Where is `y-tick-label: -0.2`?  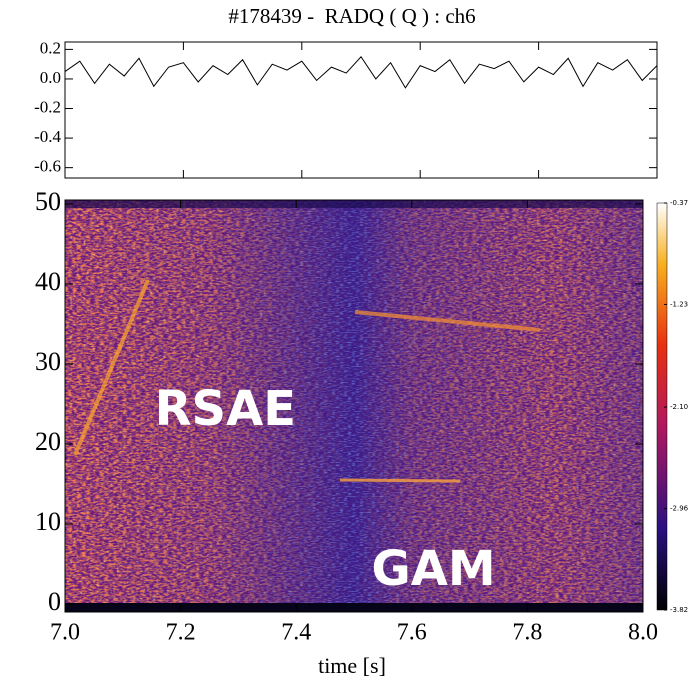 y-tick-label: -0.2 is located at coordinates (47, 106).